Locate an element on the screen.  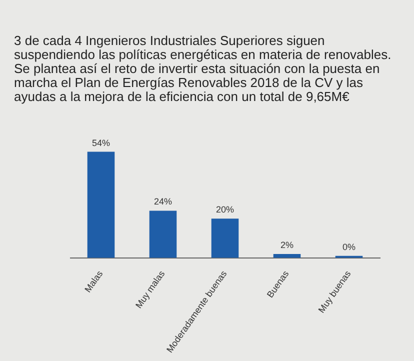
data-label: 2% is located at coordinates (287, 245).